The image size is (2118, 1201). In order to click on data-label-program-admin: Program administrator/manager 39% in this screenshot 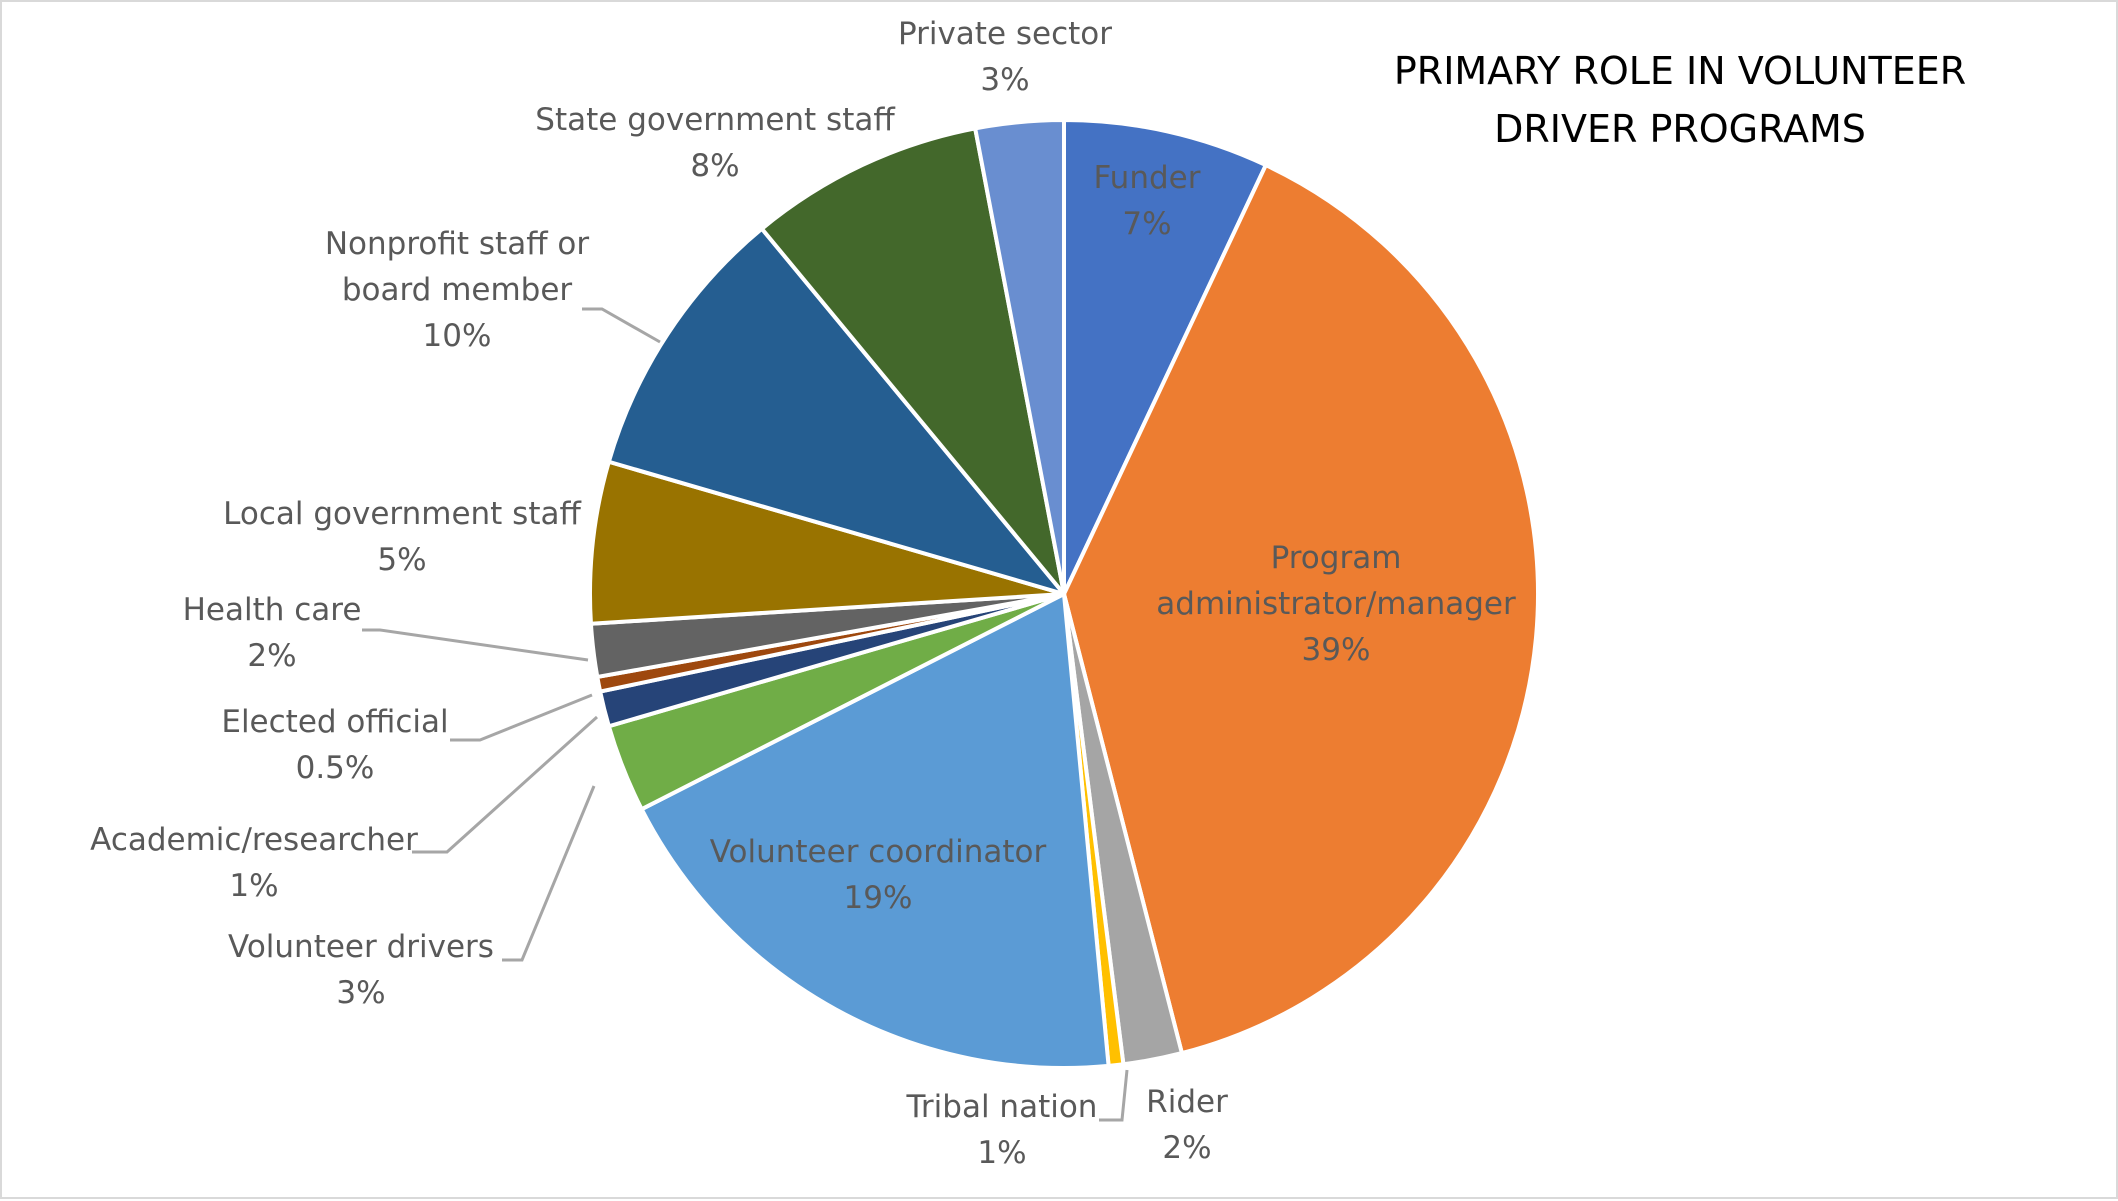, I will do `click(1336, 604)`.